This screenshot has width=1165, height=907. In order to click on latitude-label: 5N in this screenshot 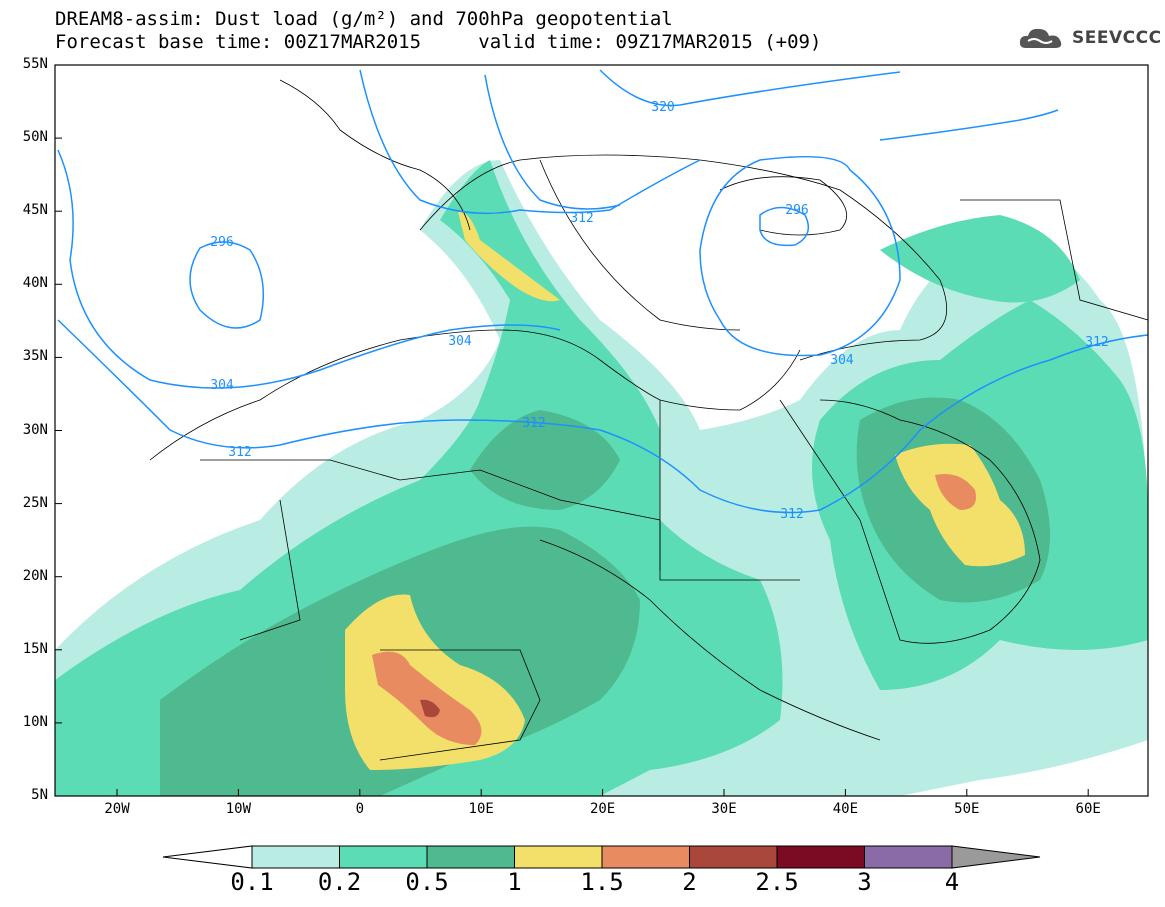, I will do `click(39, 795)`.